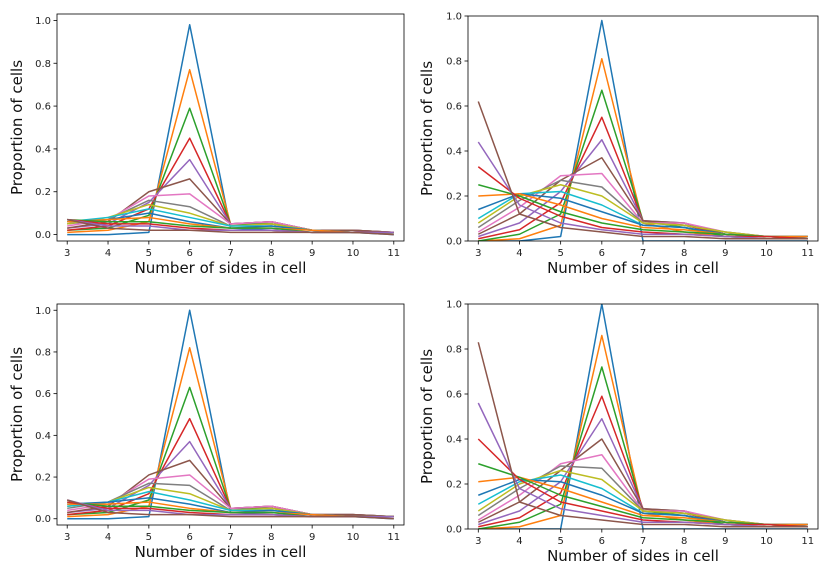  I want to click on series-line-s6, so click(642, 198).